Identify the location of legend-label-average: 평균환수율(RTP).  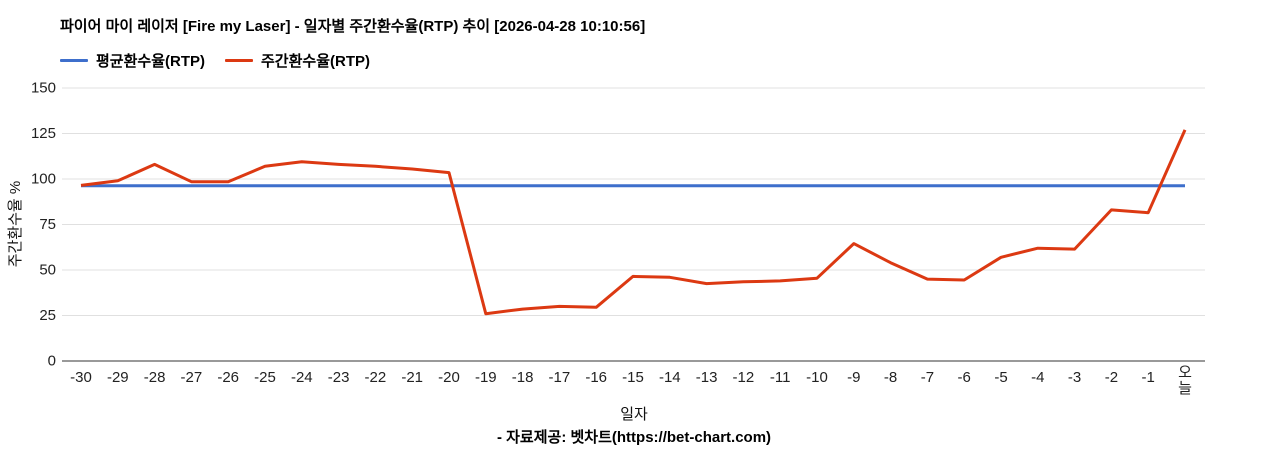
(150, 61).